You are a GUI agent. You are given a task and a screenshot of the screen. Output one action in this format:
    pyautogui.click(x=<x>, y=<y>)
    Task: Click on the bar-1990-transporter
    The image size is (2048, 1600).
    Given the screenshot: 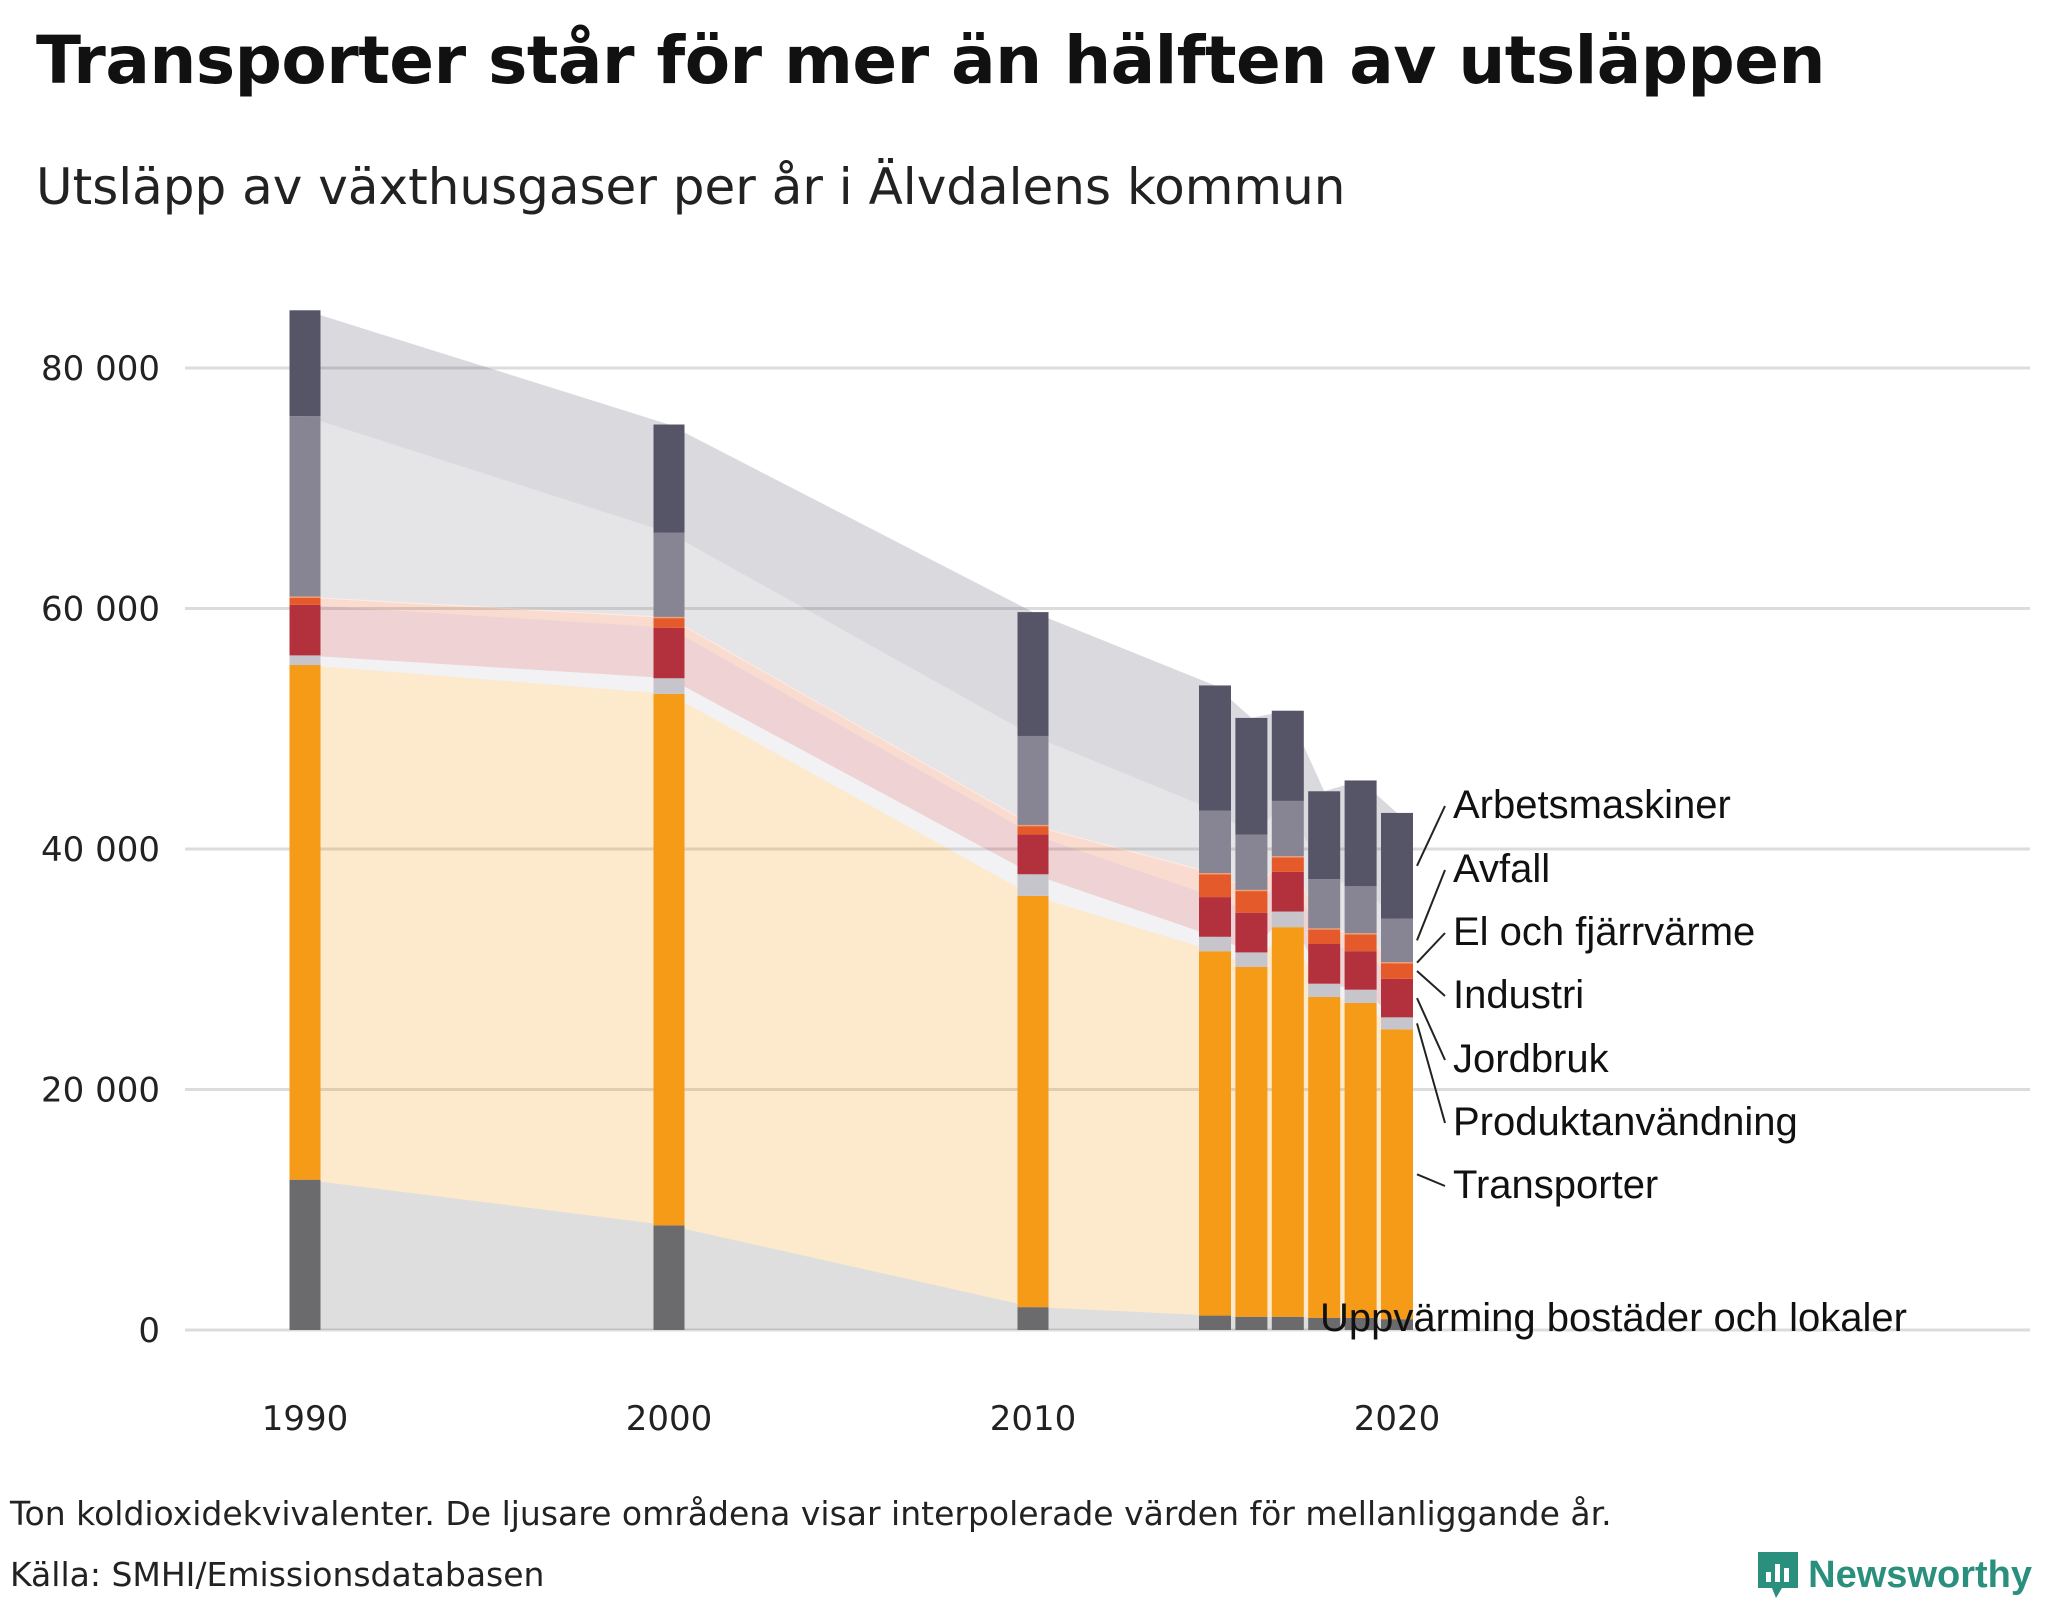 What is the action you would take?
    pyautogui.click(x=305, y=922)
    